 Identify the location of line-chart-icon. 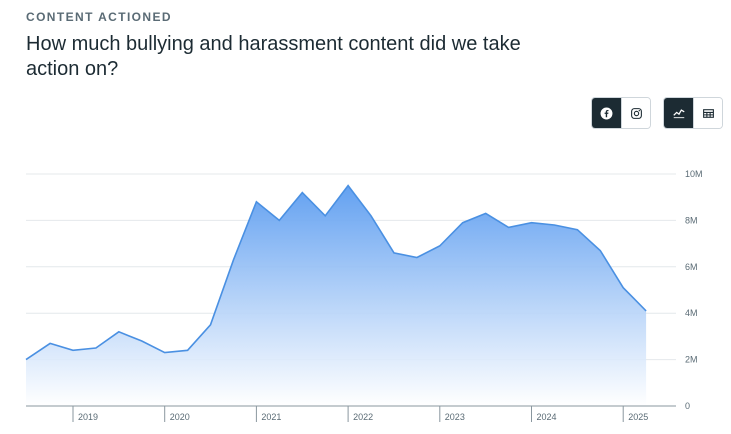
(678, 114).